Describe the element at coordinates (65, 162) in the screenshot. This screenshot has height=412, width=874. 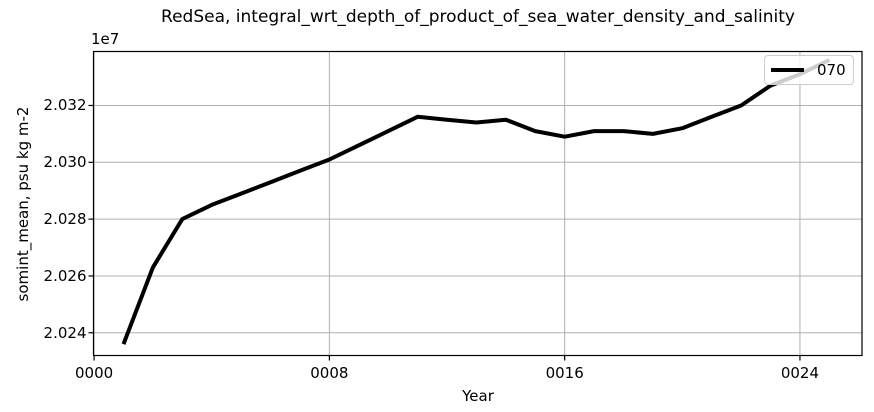
I see `y-tick-label: 2.030` at that location.